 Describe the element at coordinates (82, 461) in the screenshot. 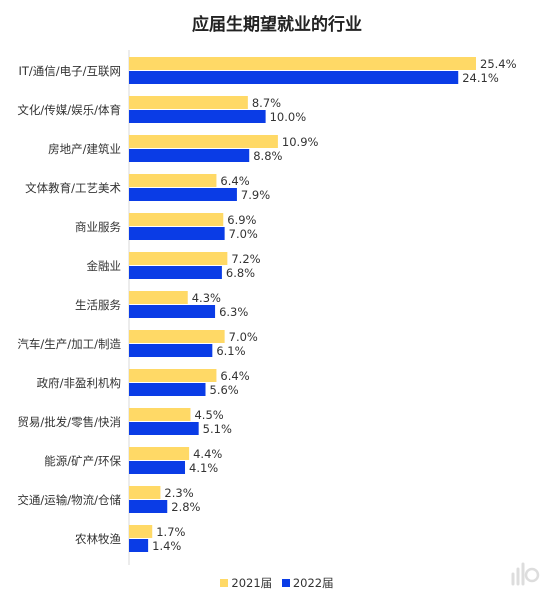

I see `category-label: 能源/矿产/环保` at that location.